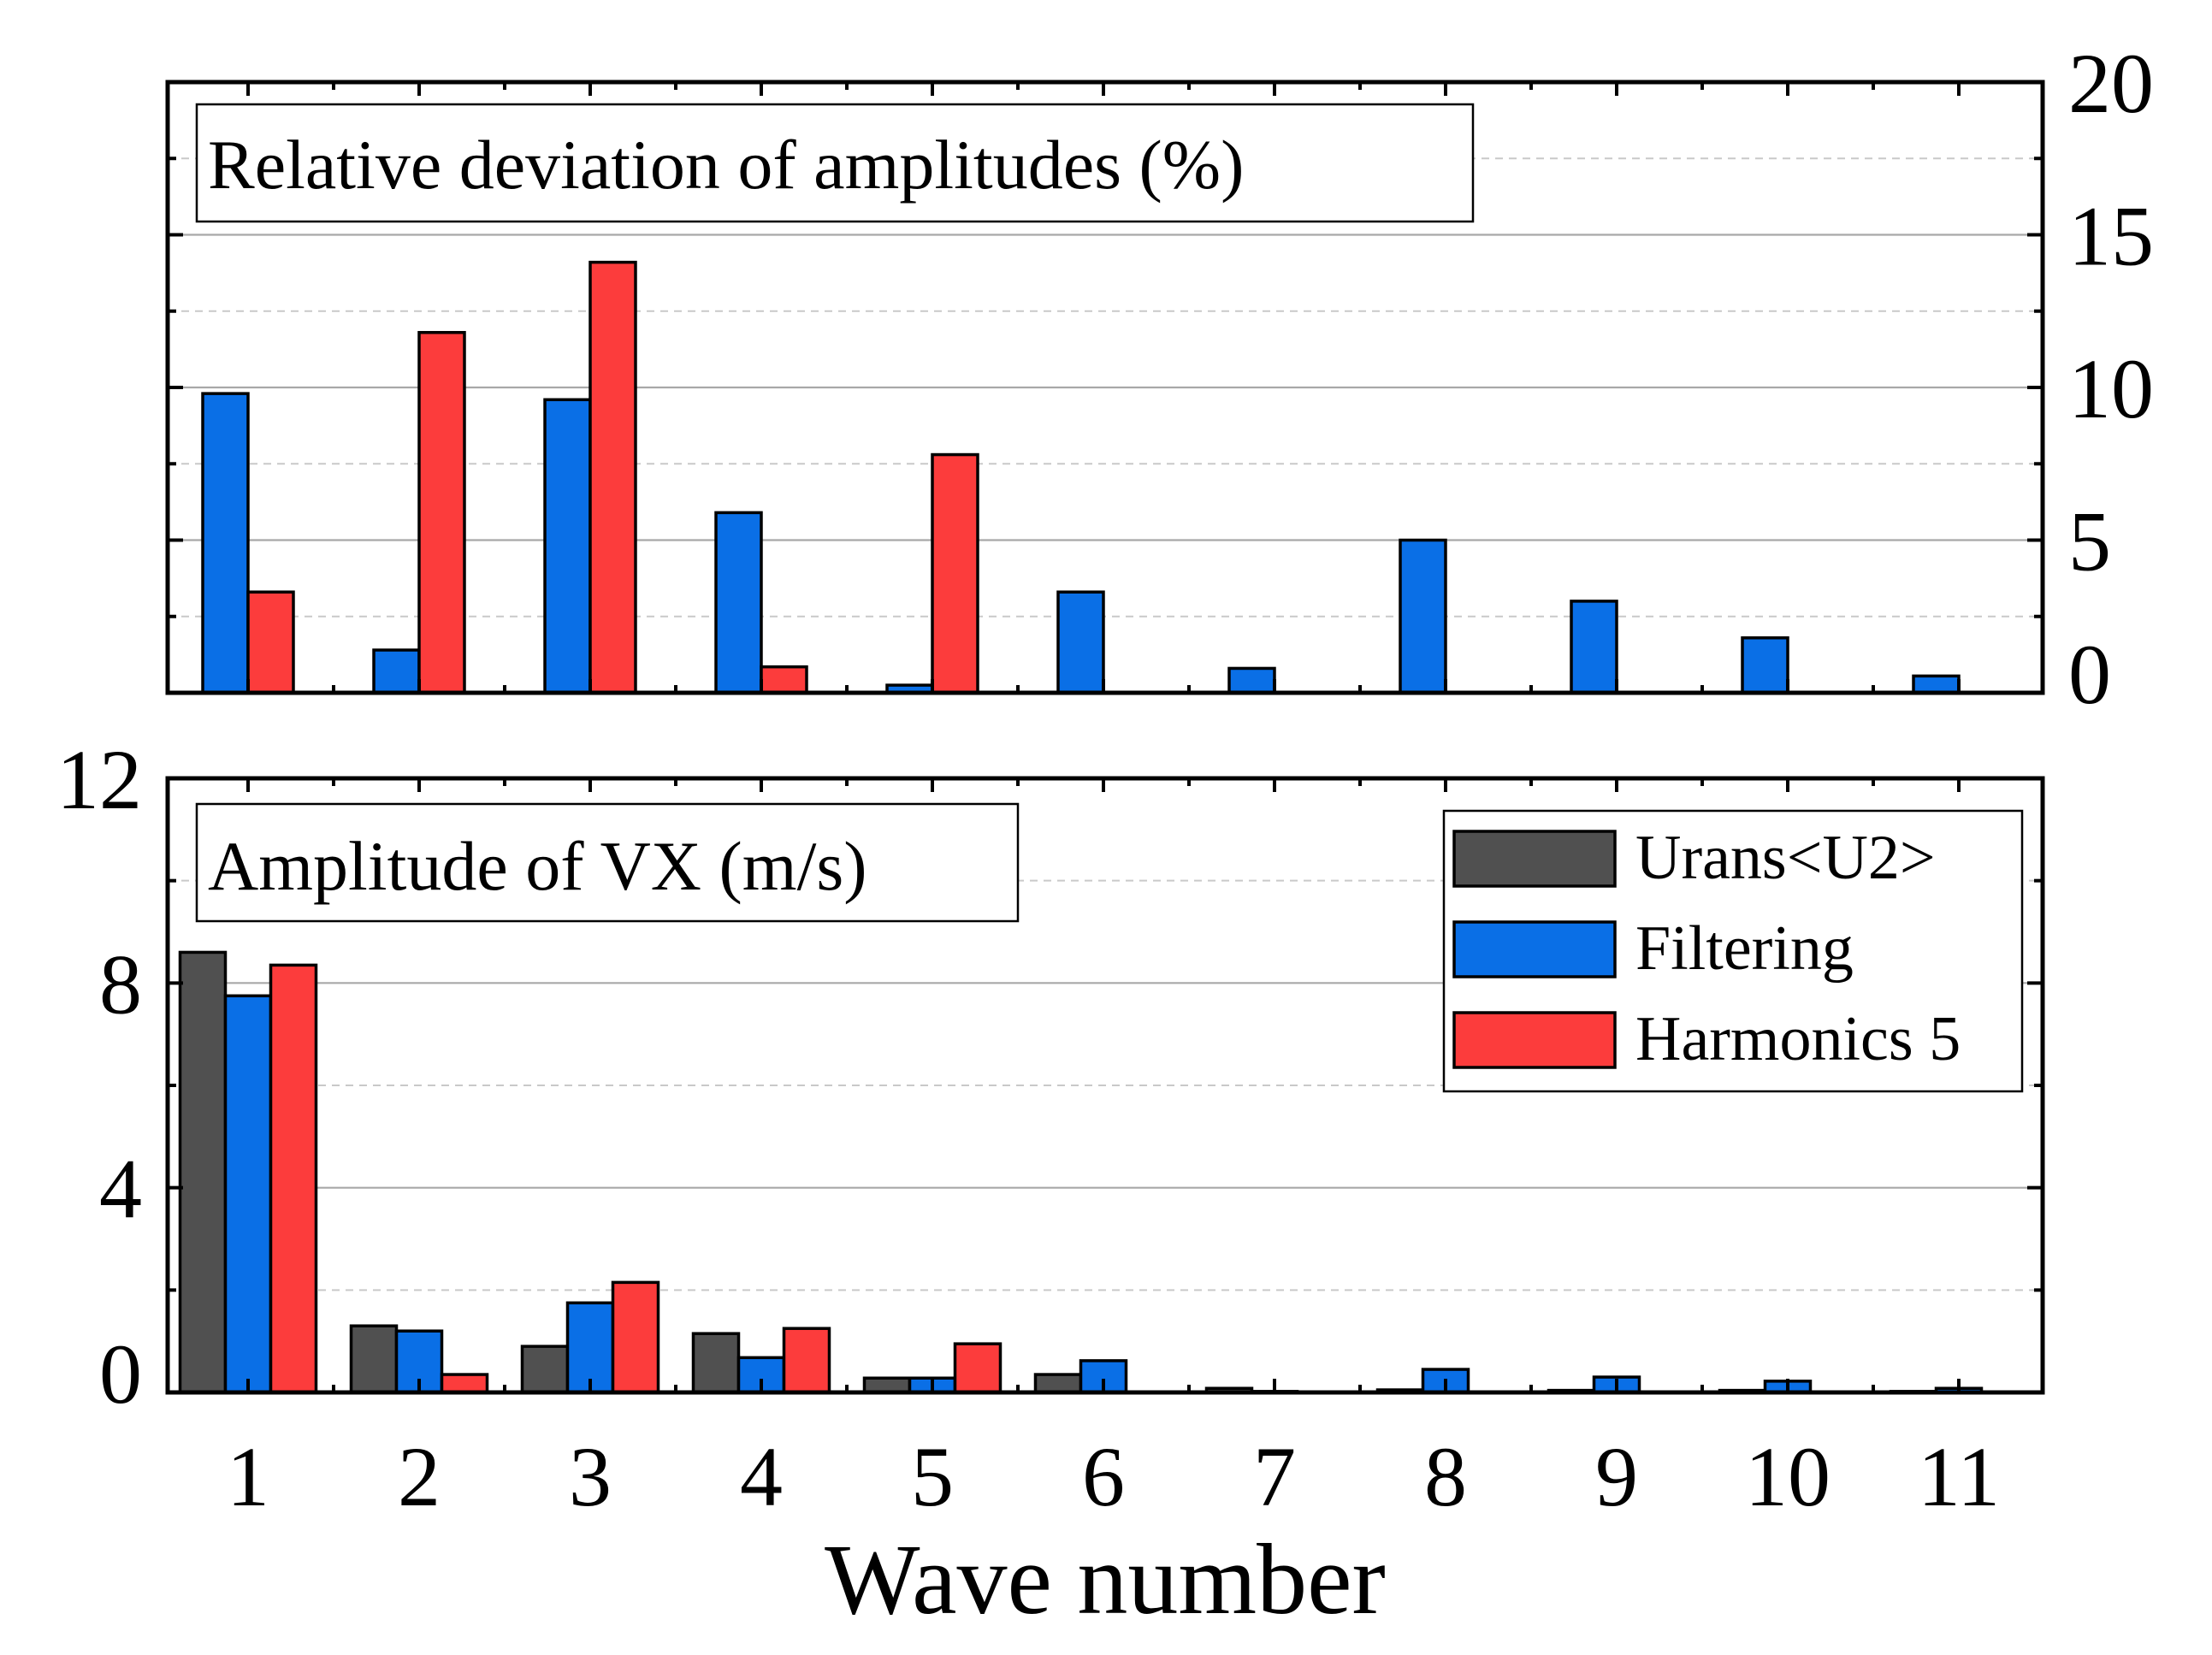 This screenshot has height=1655, width=2212. I want to click on x-tick-label-2: 2, so click(419, 1476).